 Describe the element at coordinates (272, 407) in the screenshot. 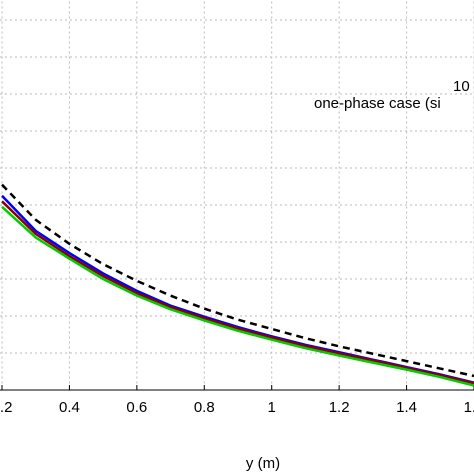

I see `x-tick-label: 1` at that location.